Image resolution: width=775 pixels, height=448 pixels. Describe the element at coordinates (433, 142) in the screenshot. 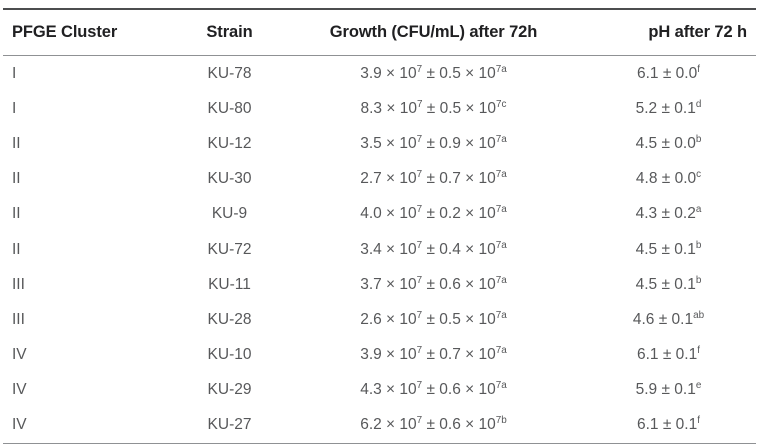

I see `cell-growth-cfu: 3.5 × 107 ± 0.9 × 107a` at that location.